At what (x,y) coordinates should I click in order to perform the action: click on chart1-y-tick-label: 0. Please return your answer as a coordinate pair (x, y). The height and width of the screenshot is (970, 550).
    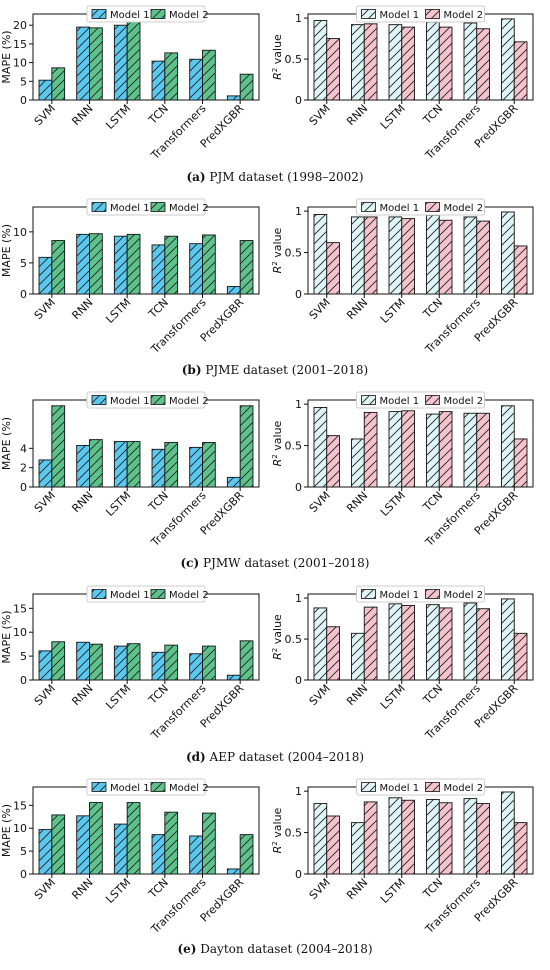
    Looking at the image, I should click on (298, 100).